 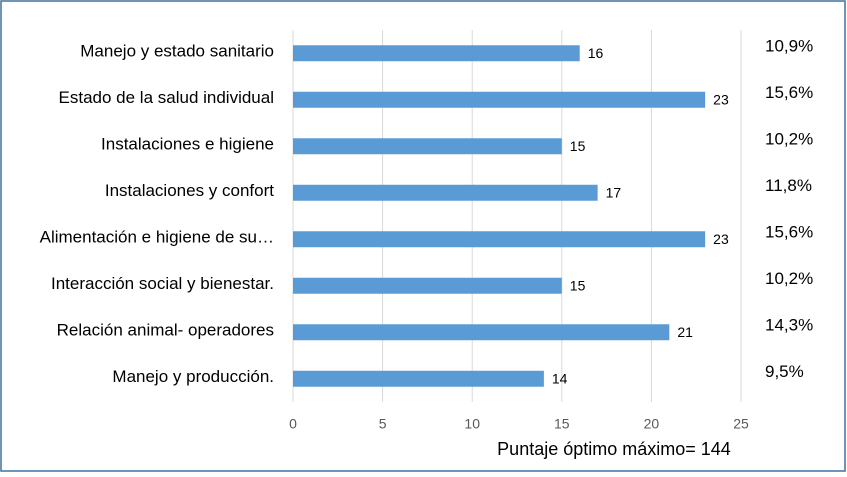 I want to click on data-label: 21, so click(x=685, y=332).